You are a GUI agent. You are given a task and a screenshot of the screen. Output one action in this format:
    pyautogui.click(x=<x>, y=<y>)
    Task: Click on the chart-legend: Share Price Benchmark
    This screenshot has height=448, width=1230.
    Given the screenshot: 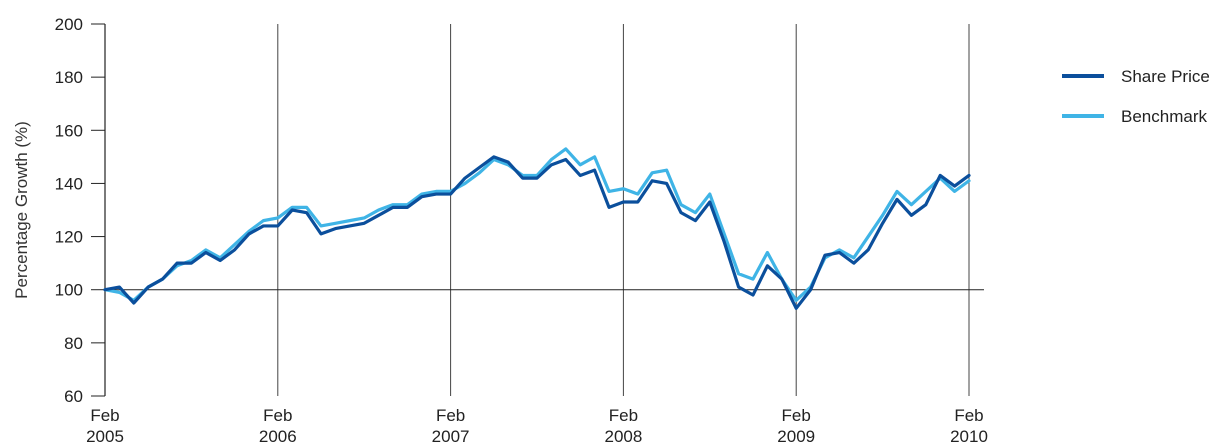 What is the action you would take?
    pyautogui.click(x=1136, y=96)
    